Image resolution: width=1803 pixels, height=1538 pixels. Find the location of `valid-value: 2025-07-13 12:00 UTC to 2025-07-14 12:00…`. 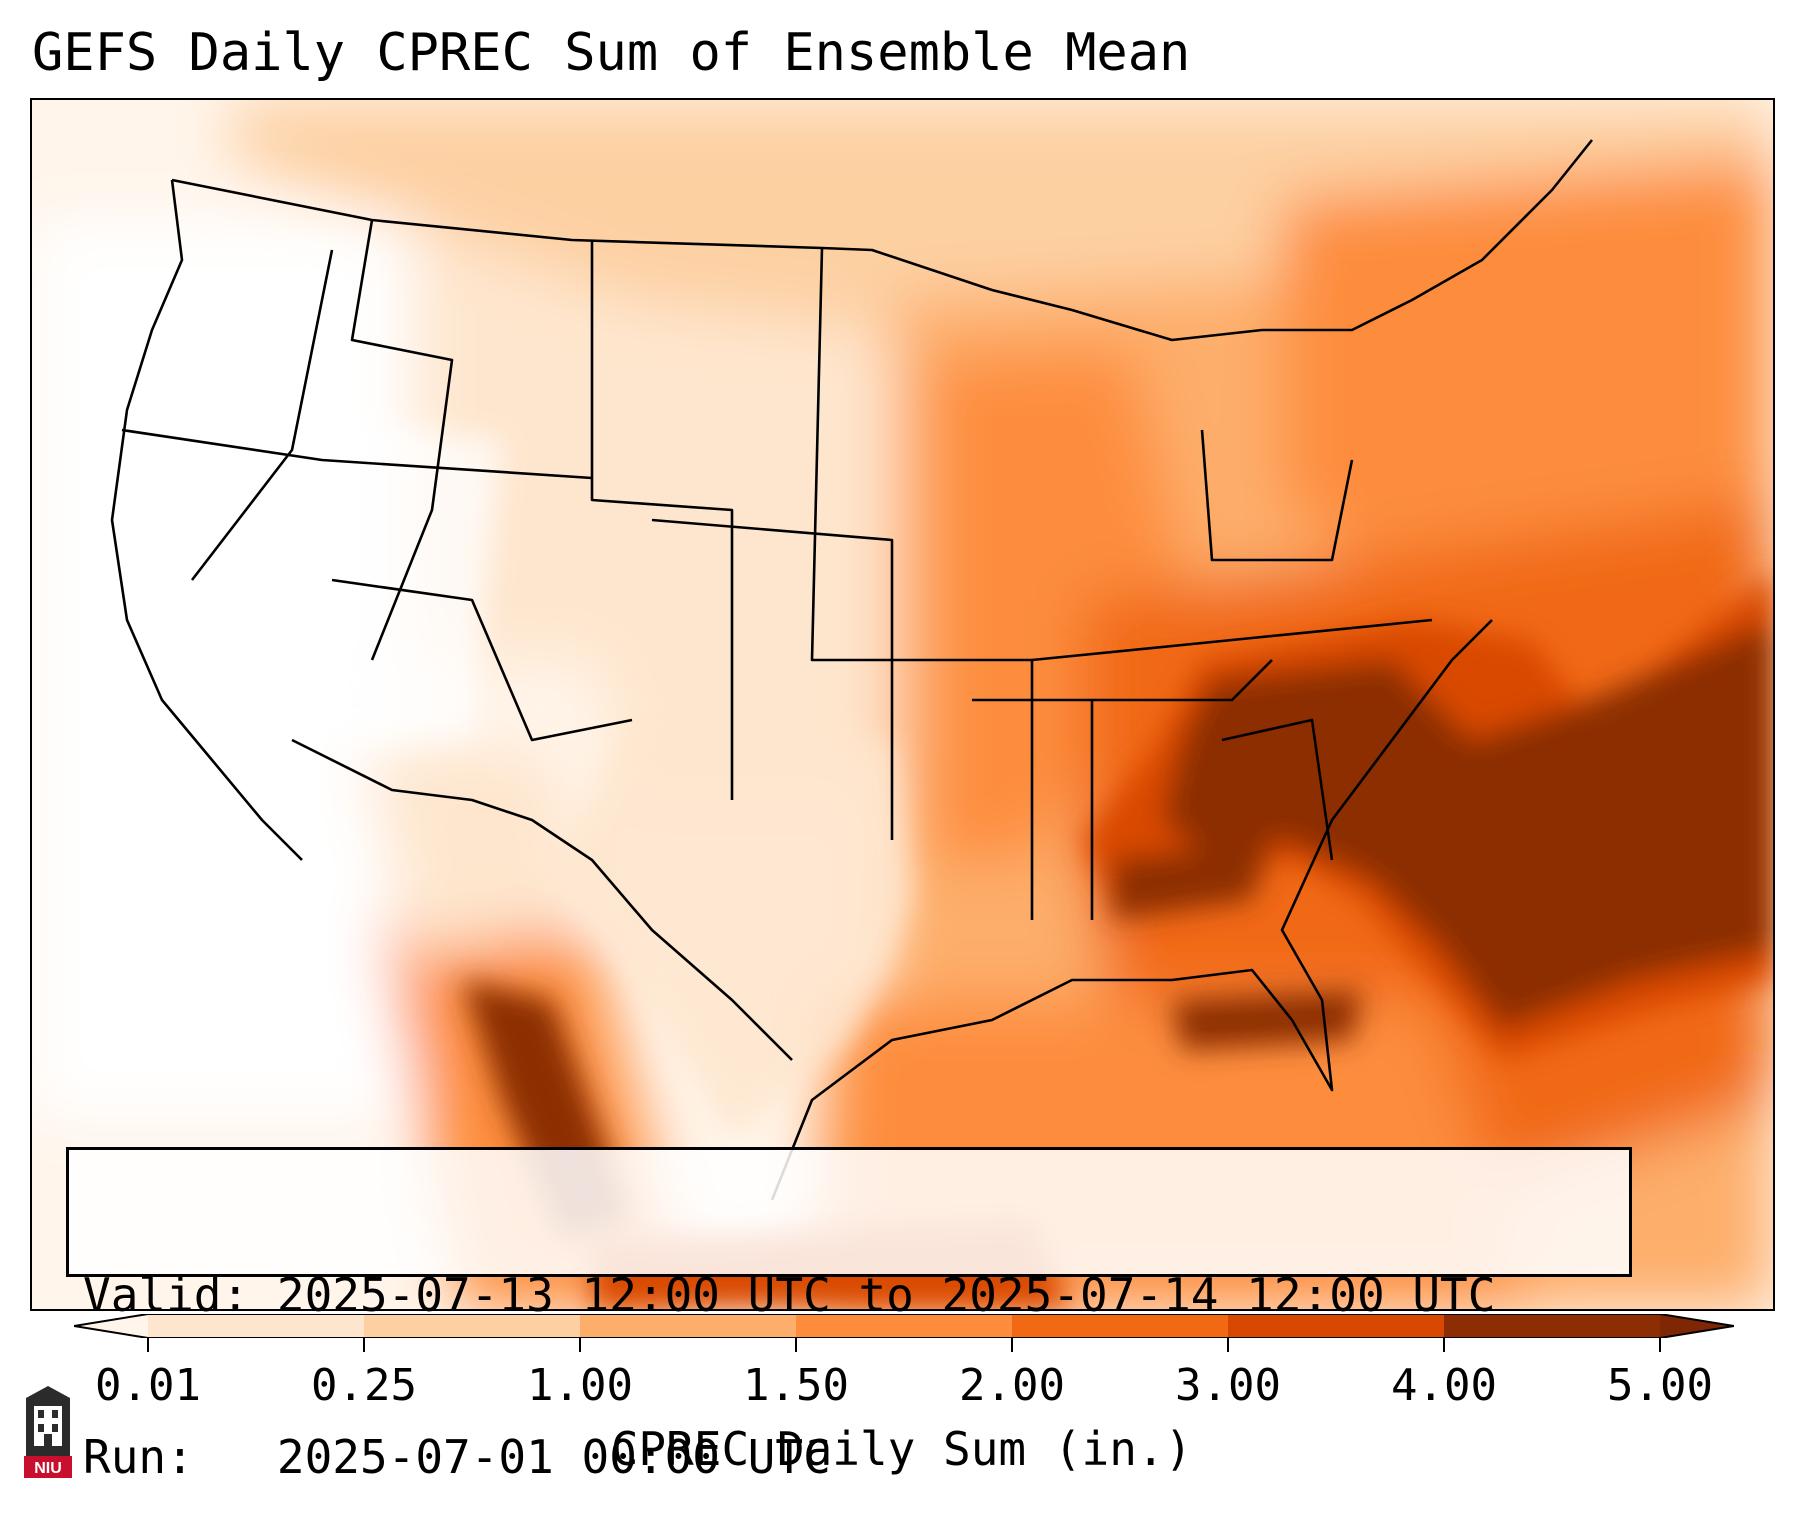

valid-value: 2025-07-13 12:00 UTC to 2025-07-14 12:00… is located at coordinates (886, 1295).